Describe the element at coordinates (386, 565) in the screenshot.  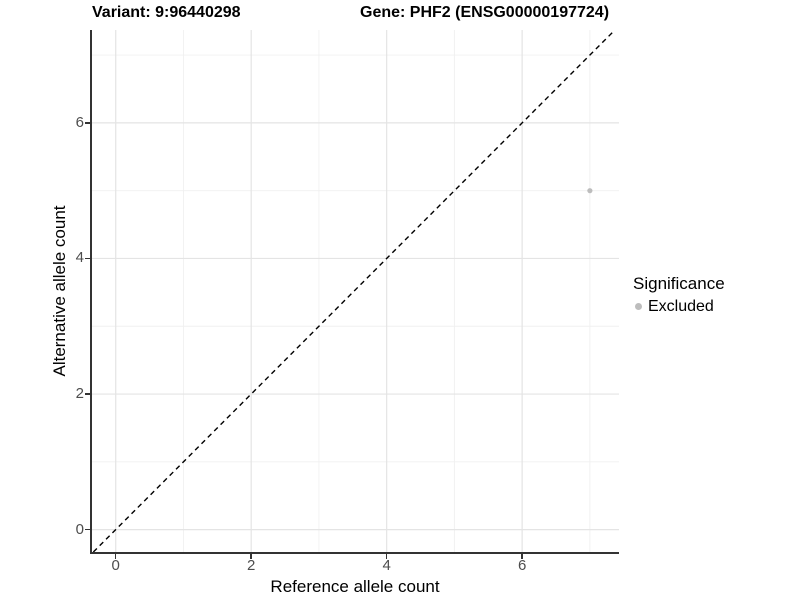
I see `x-axis-tick-label: 4` at that location.